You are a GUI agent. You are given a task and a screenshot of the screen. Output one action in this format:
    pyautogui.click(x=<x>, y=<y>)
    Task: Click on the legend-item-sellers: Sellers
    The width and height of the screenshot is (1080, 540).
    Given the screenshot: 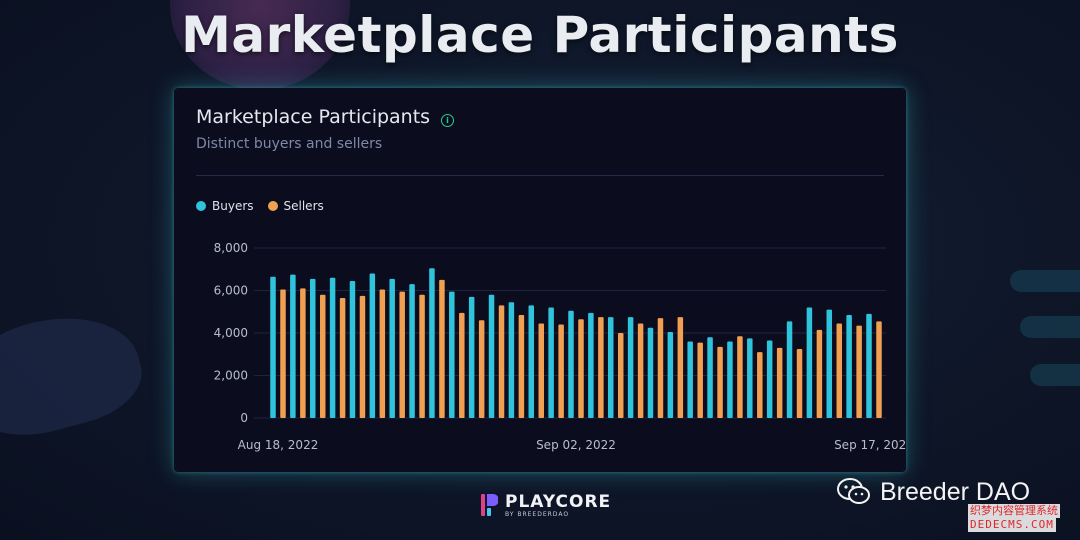 What is the action you would take?
    pyautogui.click(x=295, y=206)
    